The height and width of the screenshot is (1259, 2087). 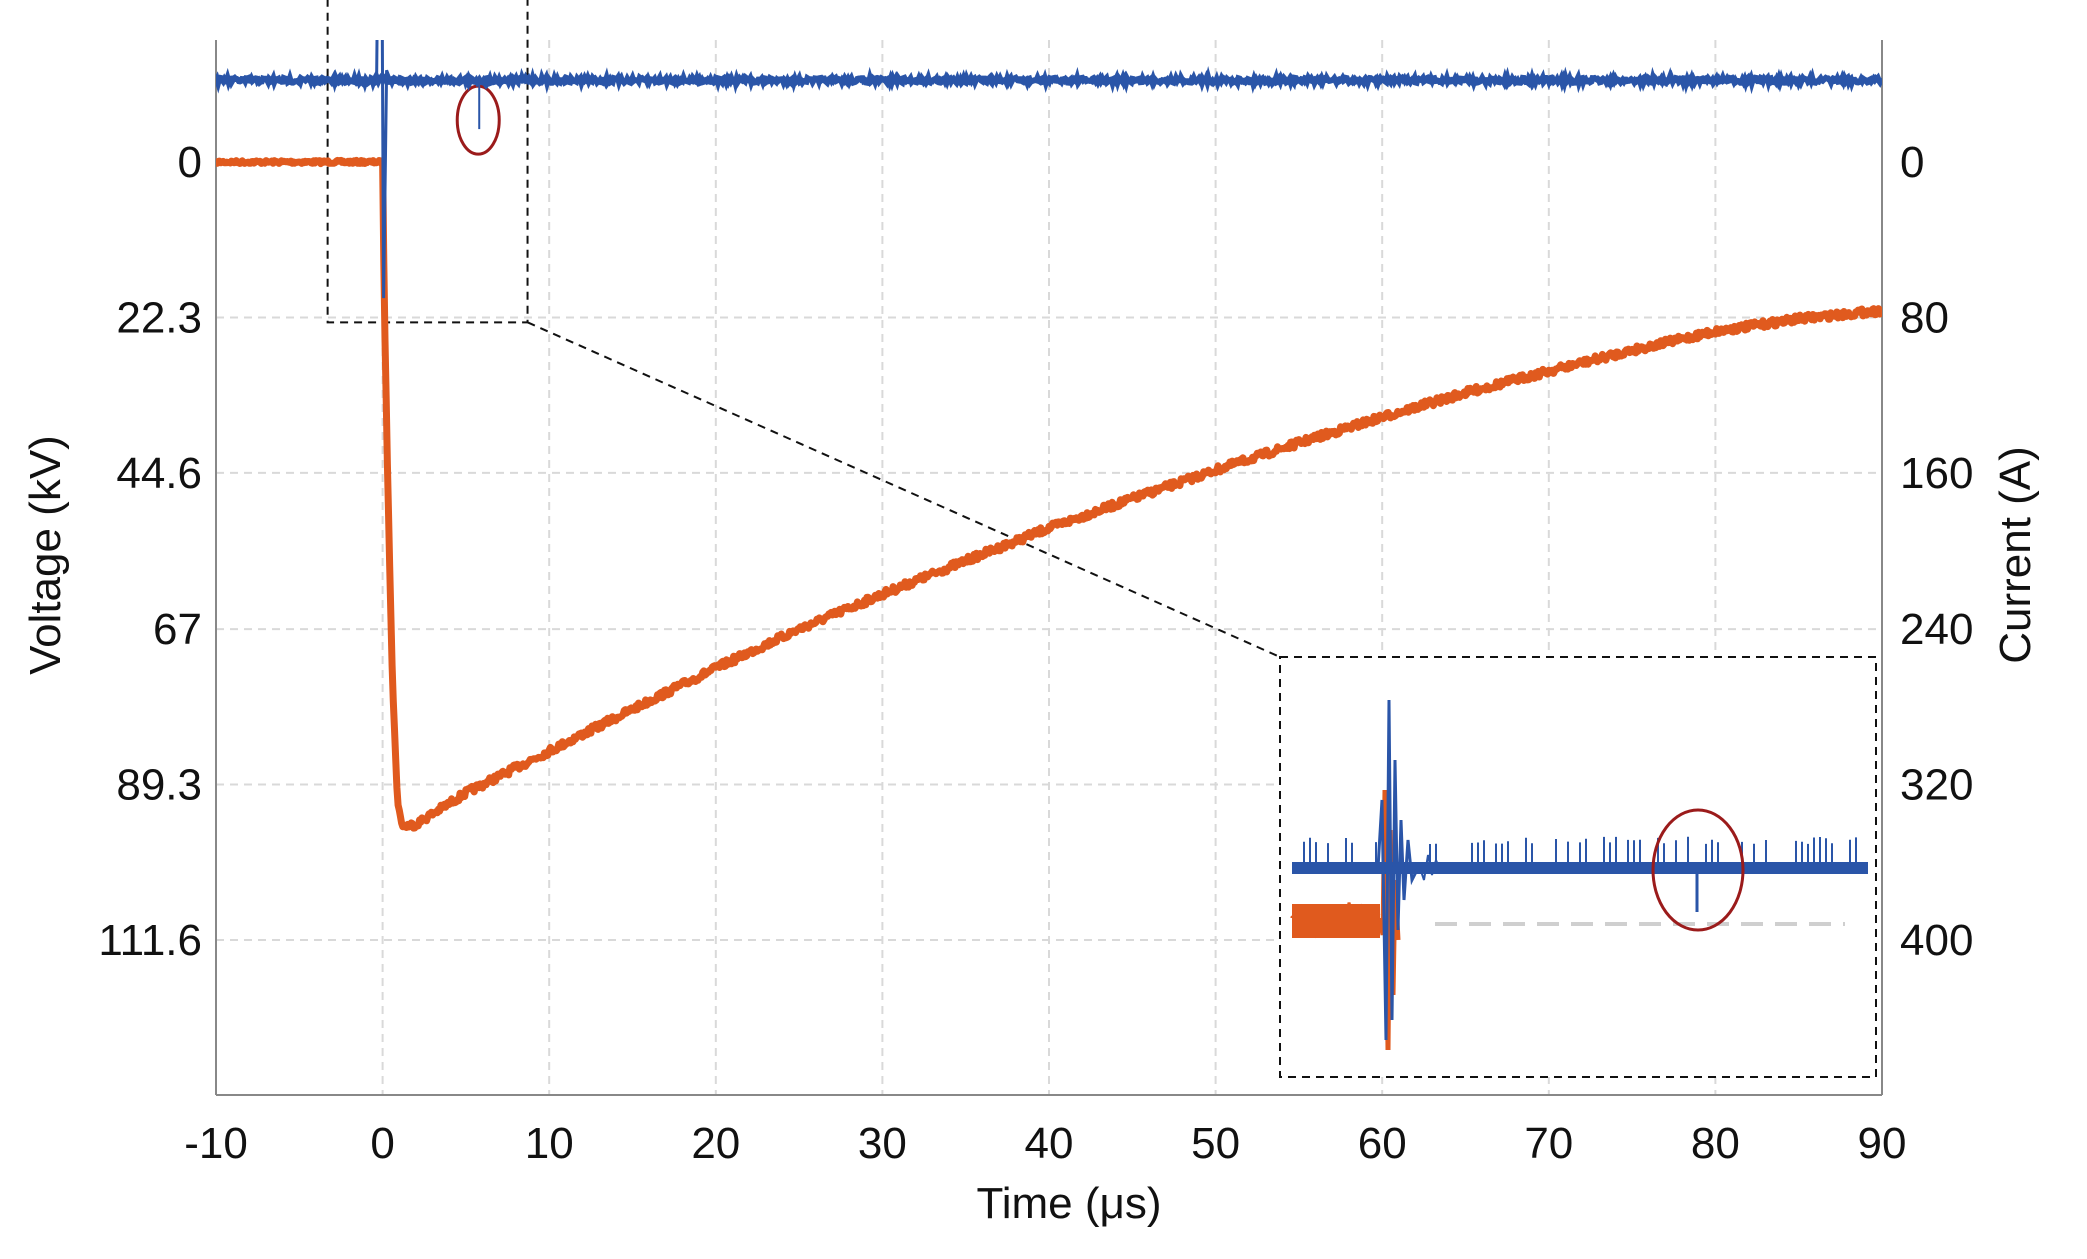 What do you see at coordinates (1049, 1143) in the screenshot?
I see `x-tick-label: 40` at bounding box center [1049, 1143].